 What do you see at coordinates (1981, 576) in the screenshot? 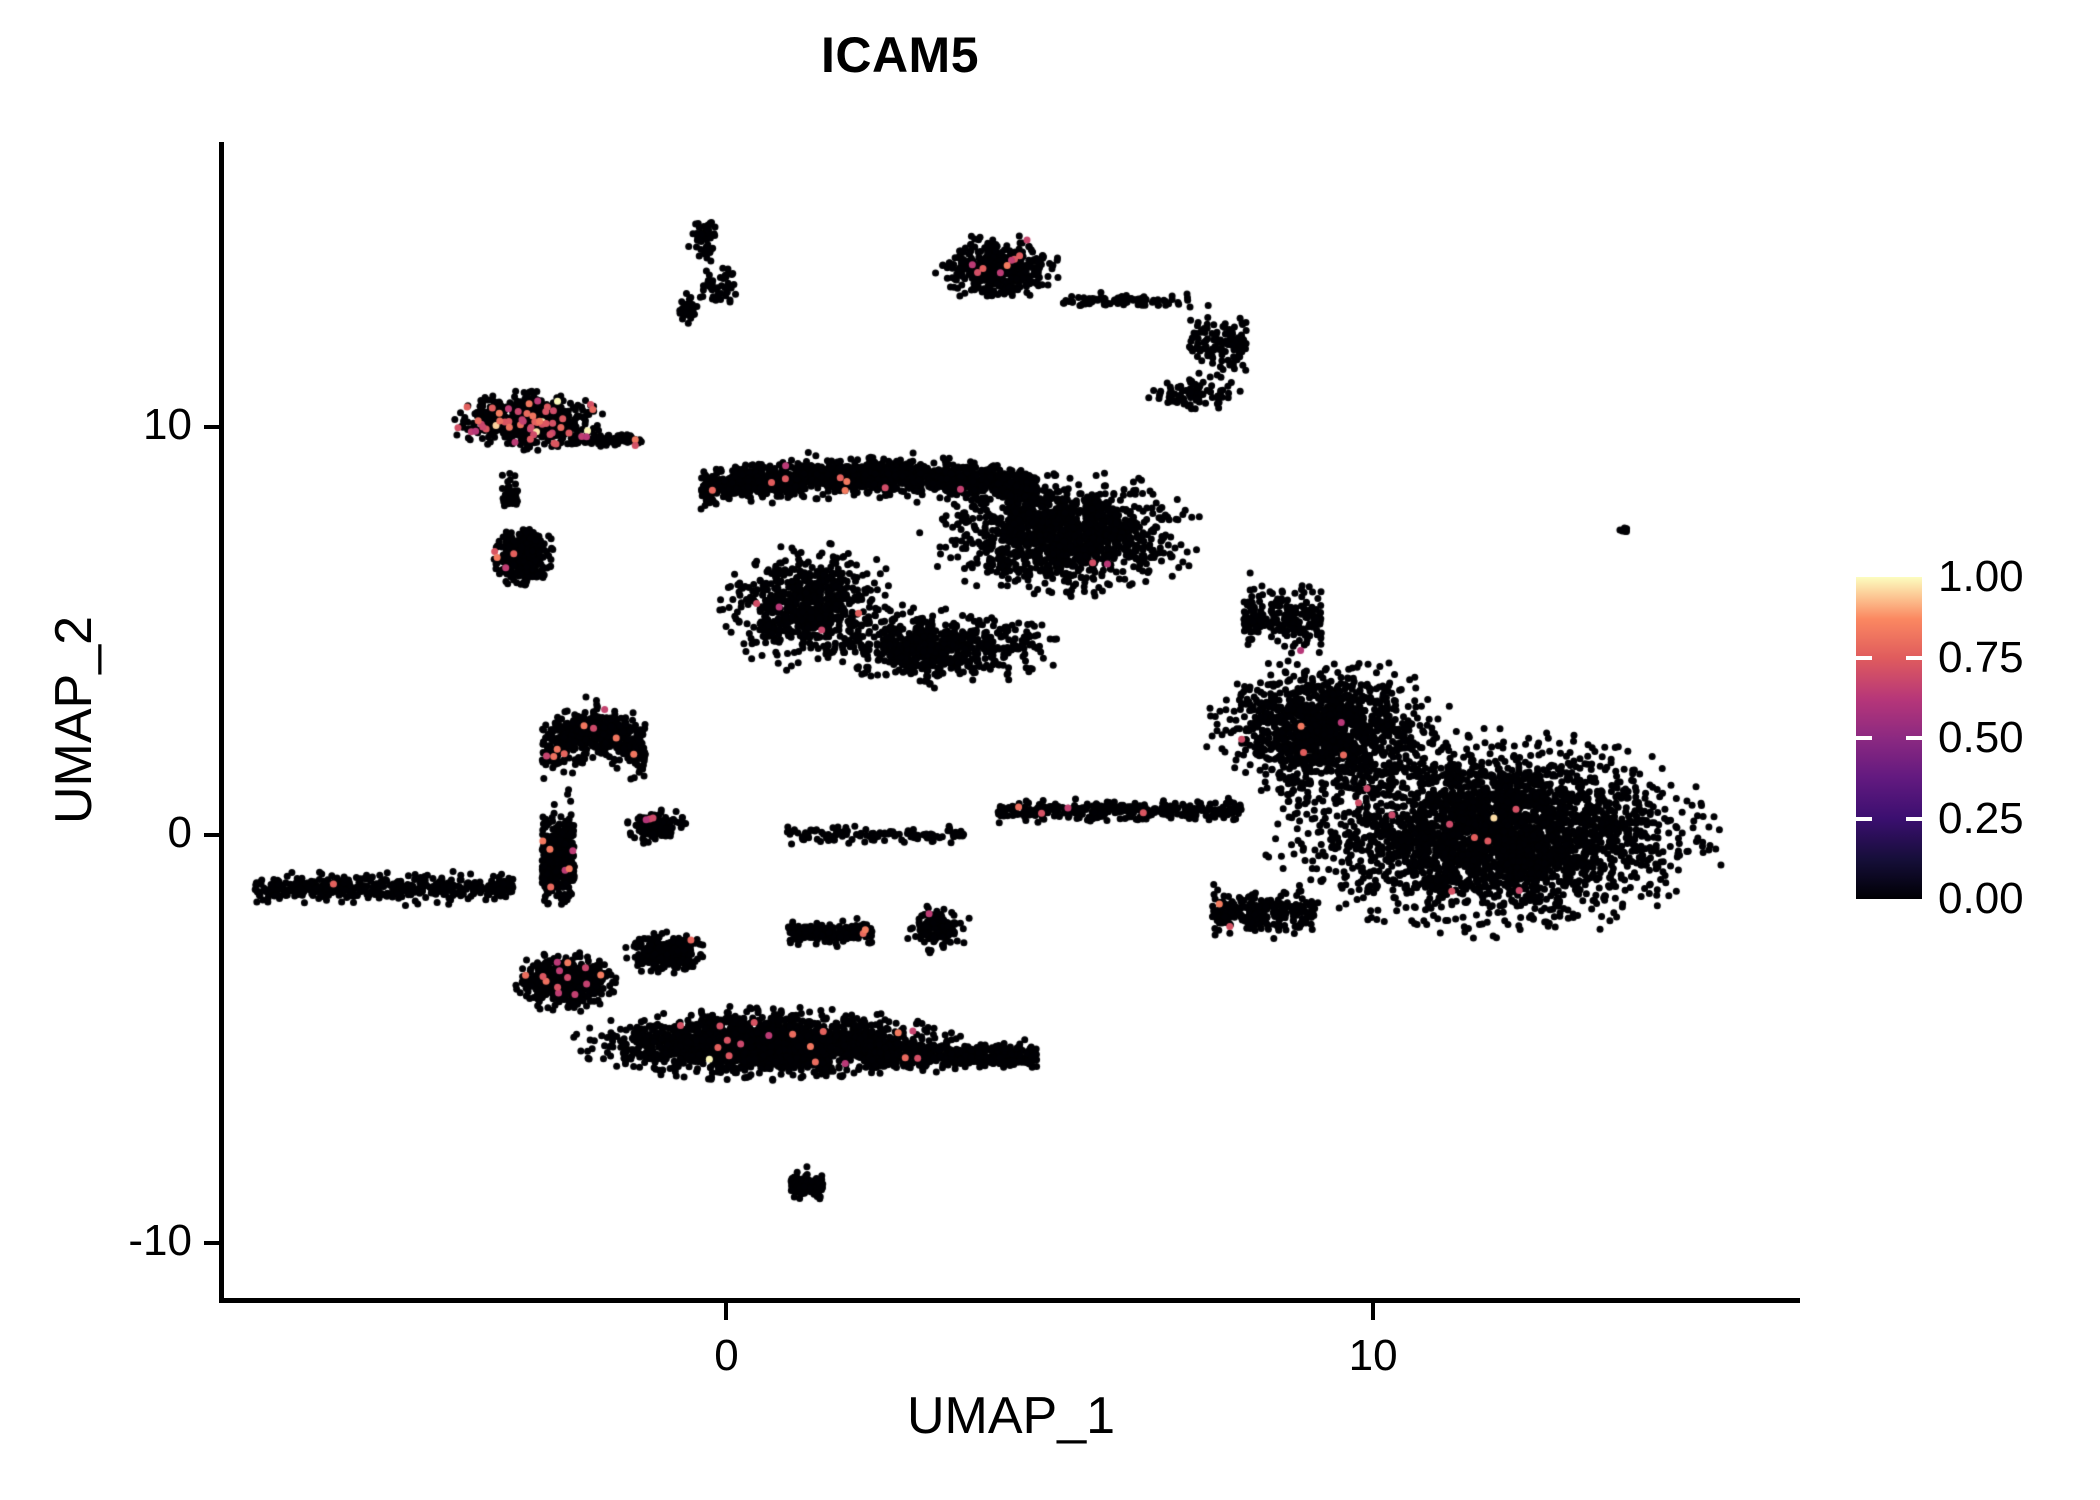
I see `legend-tick-label: 1.00` at bounding box center [1981, 576].